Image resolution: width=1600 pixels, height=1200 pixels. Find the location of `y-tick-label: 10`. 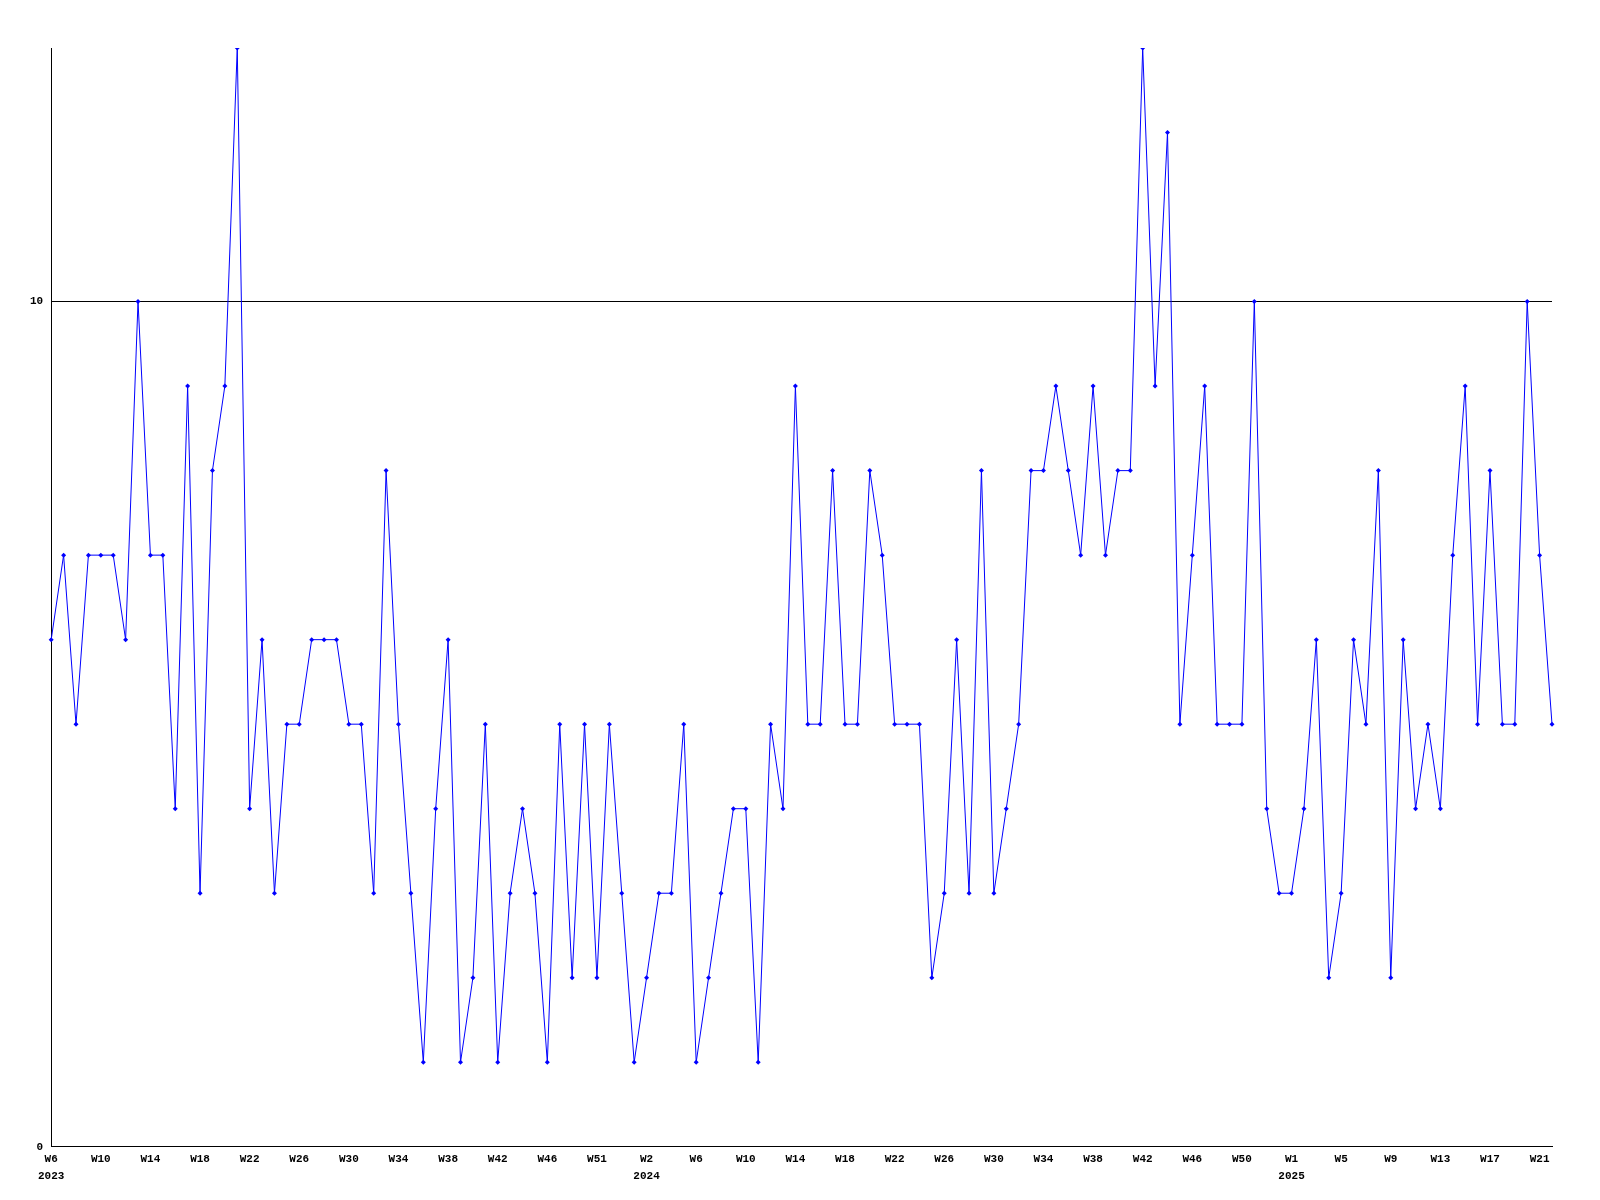

y-tick-label: 10 is located at coordinates (37, 301).